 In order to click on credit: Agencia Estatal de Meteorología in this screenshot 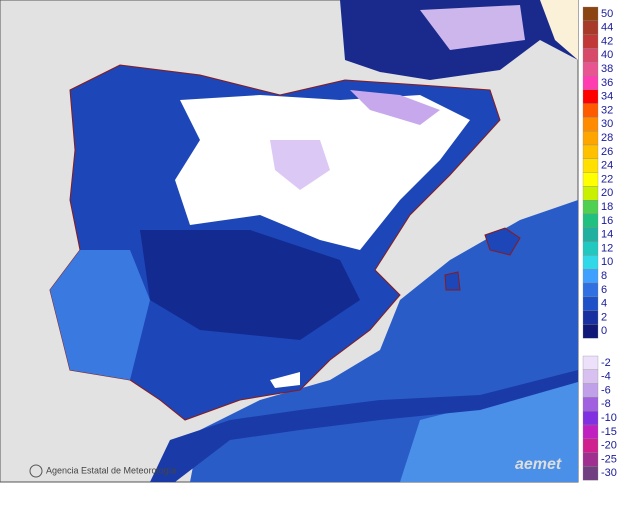, I will do `click(111, 470)`.